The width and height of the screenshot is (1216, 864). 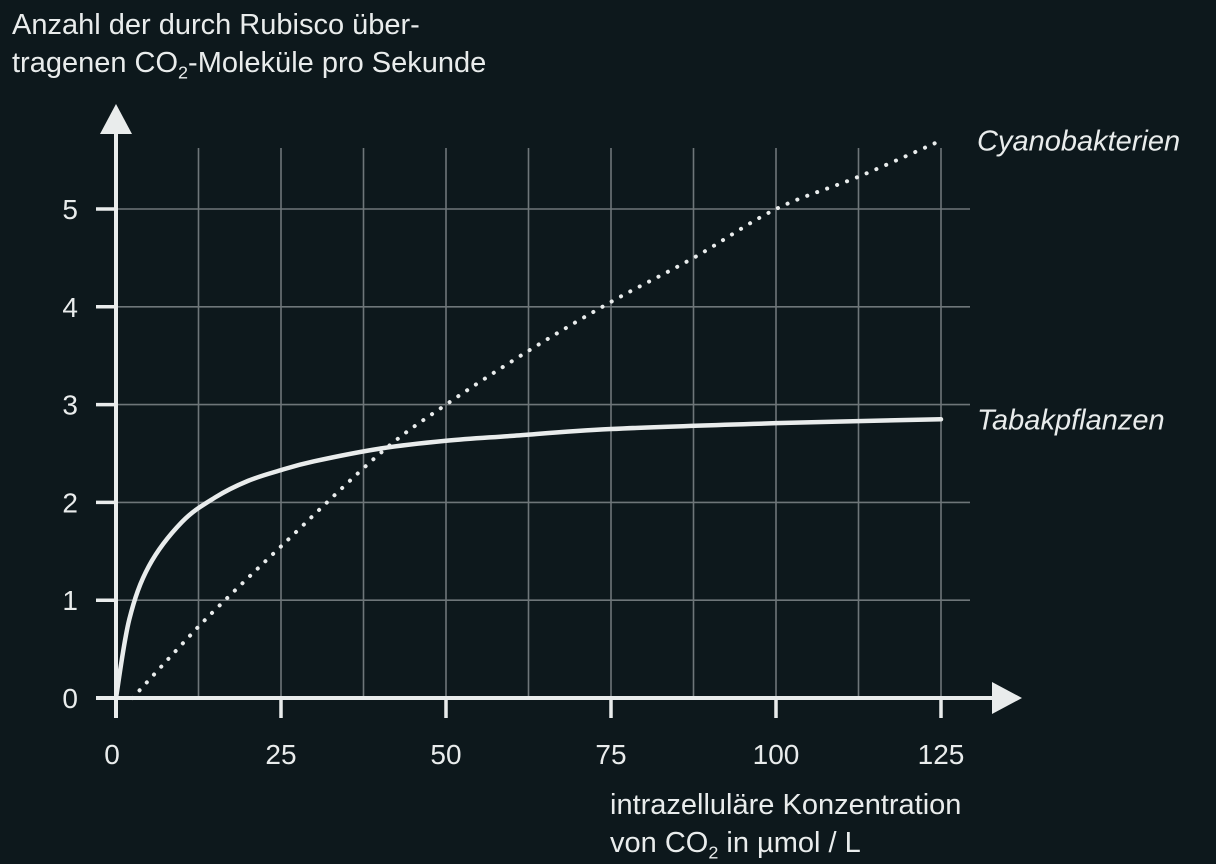 I want to click on y-axis-label-line2: tragenen CO2-Moleküle pro Sekunde, so click(x=249, y=63).